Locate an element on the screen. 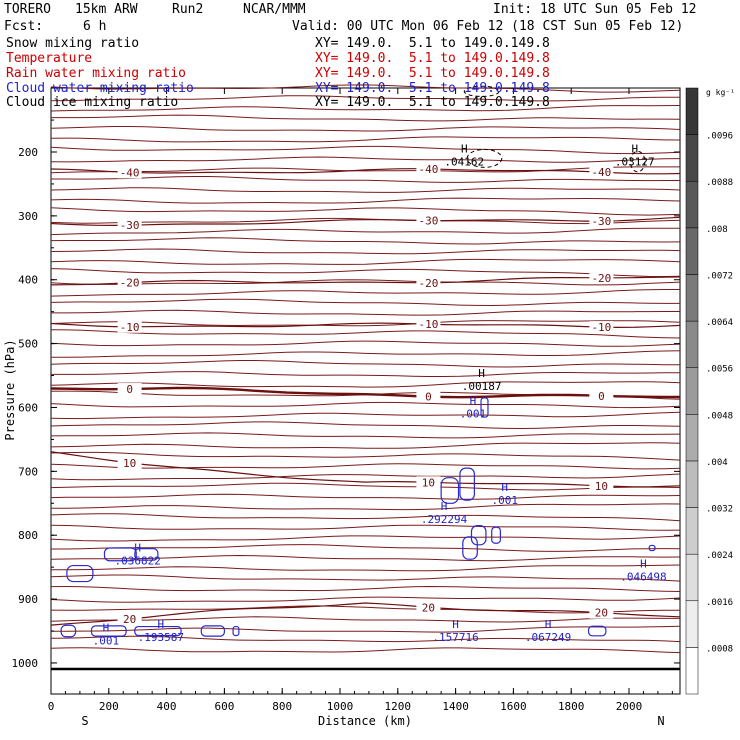 Image resolution: width=740 pixels, height=740 pixels. x-tick-label: 400 is located at coordinates (167, 706).